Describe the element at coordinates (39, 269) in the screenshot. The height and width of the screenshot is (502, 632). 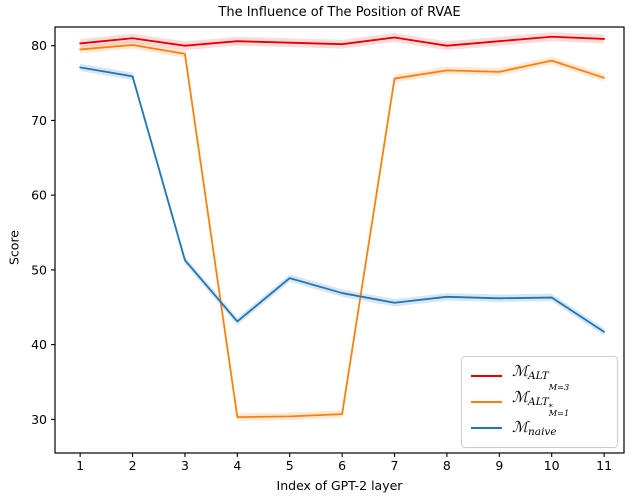
I see `y-tick-label: 50` at that location.